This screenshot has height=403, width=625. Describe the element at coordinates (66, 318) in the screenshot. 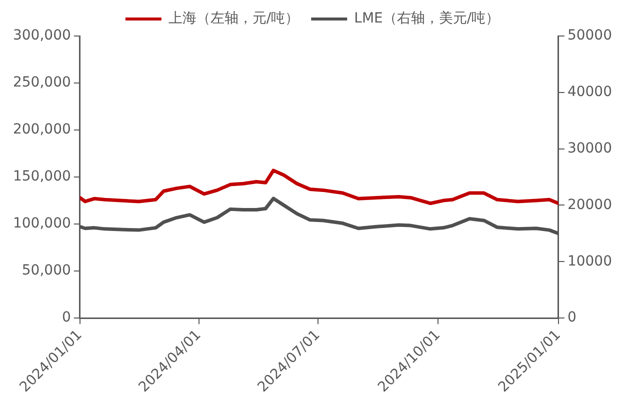

I see `y-tick-label: 0` at that location.